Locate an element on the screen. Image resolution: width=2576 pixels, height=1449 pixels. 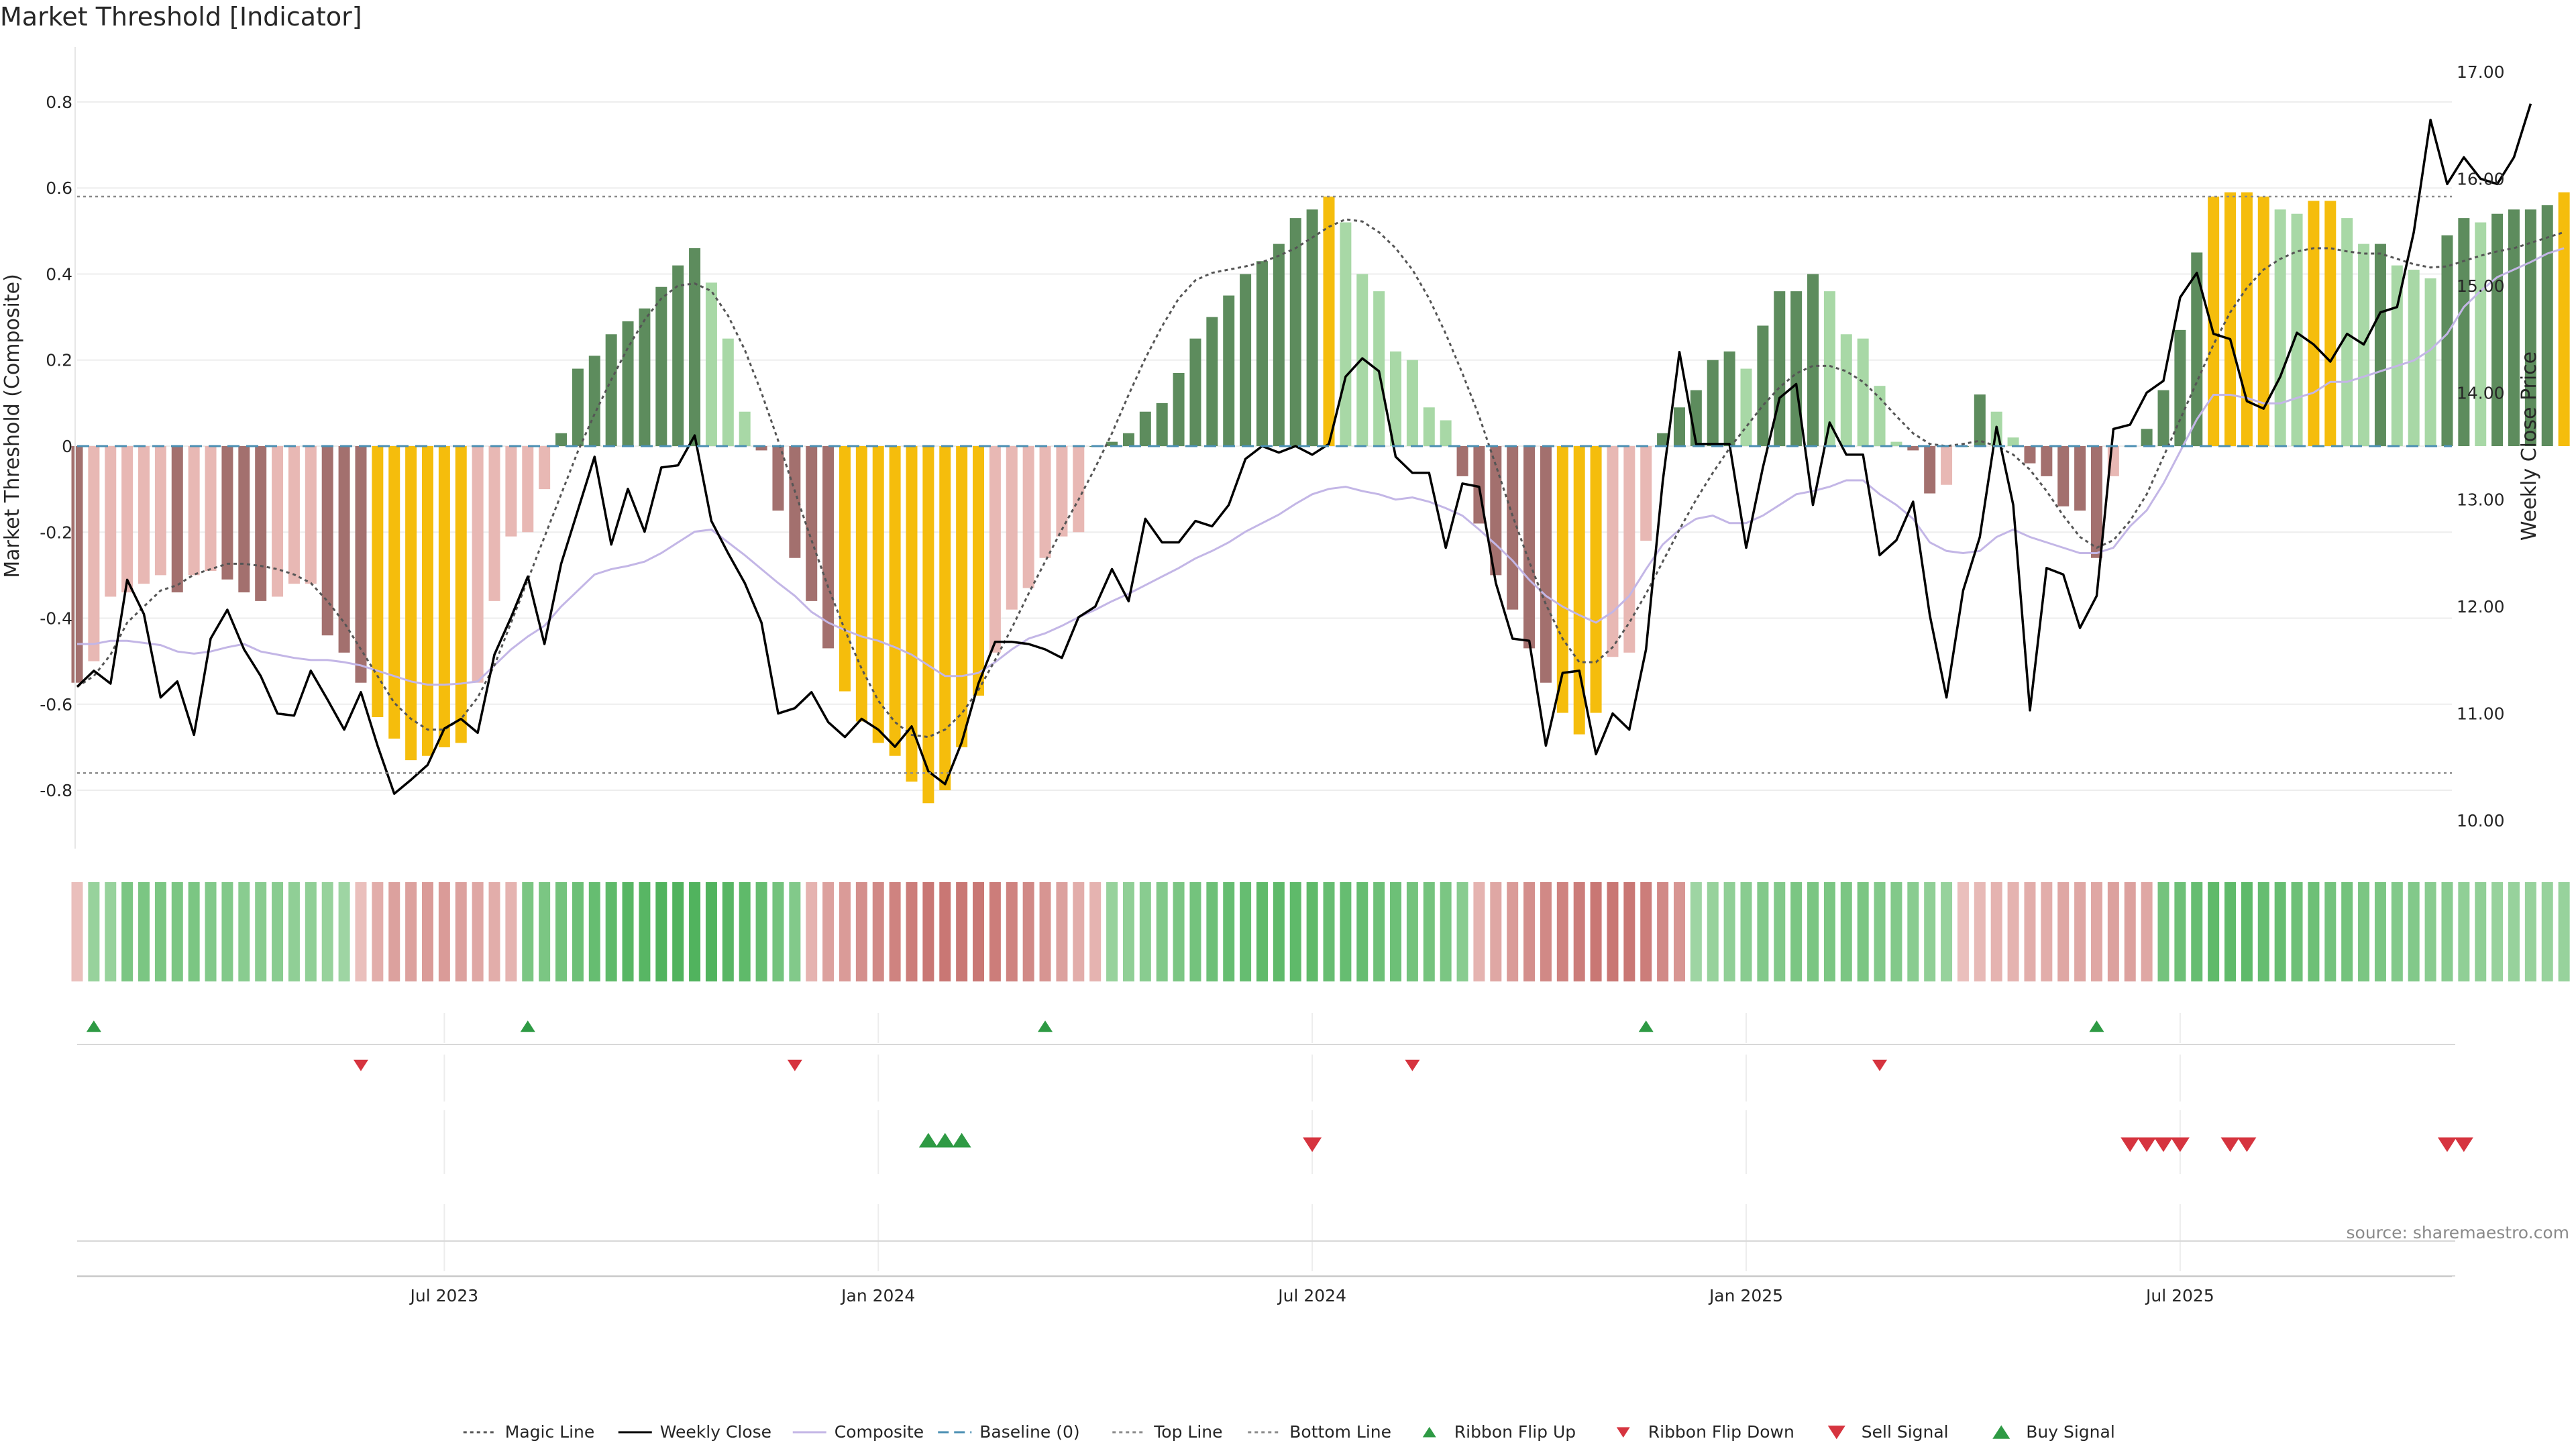
y-tick-right: 12.00 is located at coordinates (2481, 606).